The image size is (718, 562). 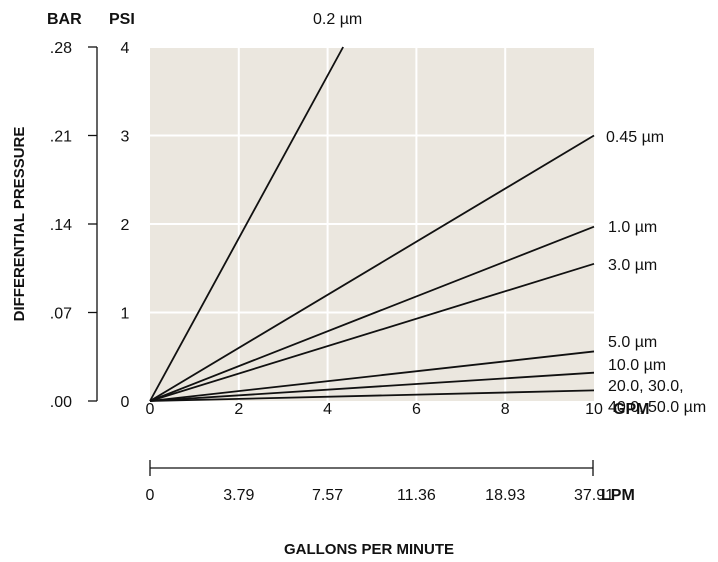 What do you see at coordinates (505, 495) in the screenshot?
I see `lpm-tick-label: 18.93` at bounding box center [505, 495].